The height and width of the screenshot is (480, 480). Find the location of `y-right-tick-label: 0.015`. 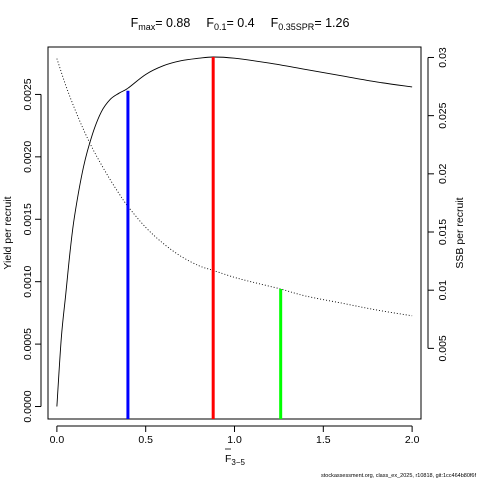

y-right-tick-label: 0.015 is located at coordinates (443, 232).